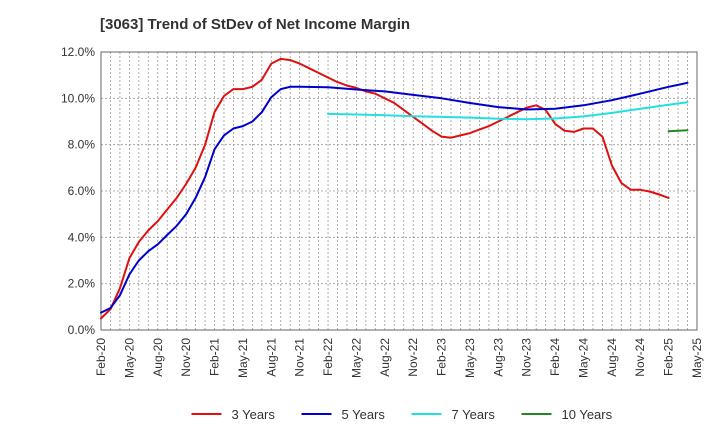 This screenshot has width=720, height=440. I want to click on x-tick-label: Nov-20, so click(186, 357).